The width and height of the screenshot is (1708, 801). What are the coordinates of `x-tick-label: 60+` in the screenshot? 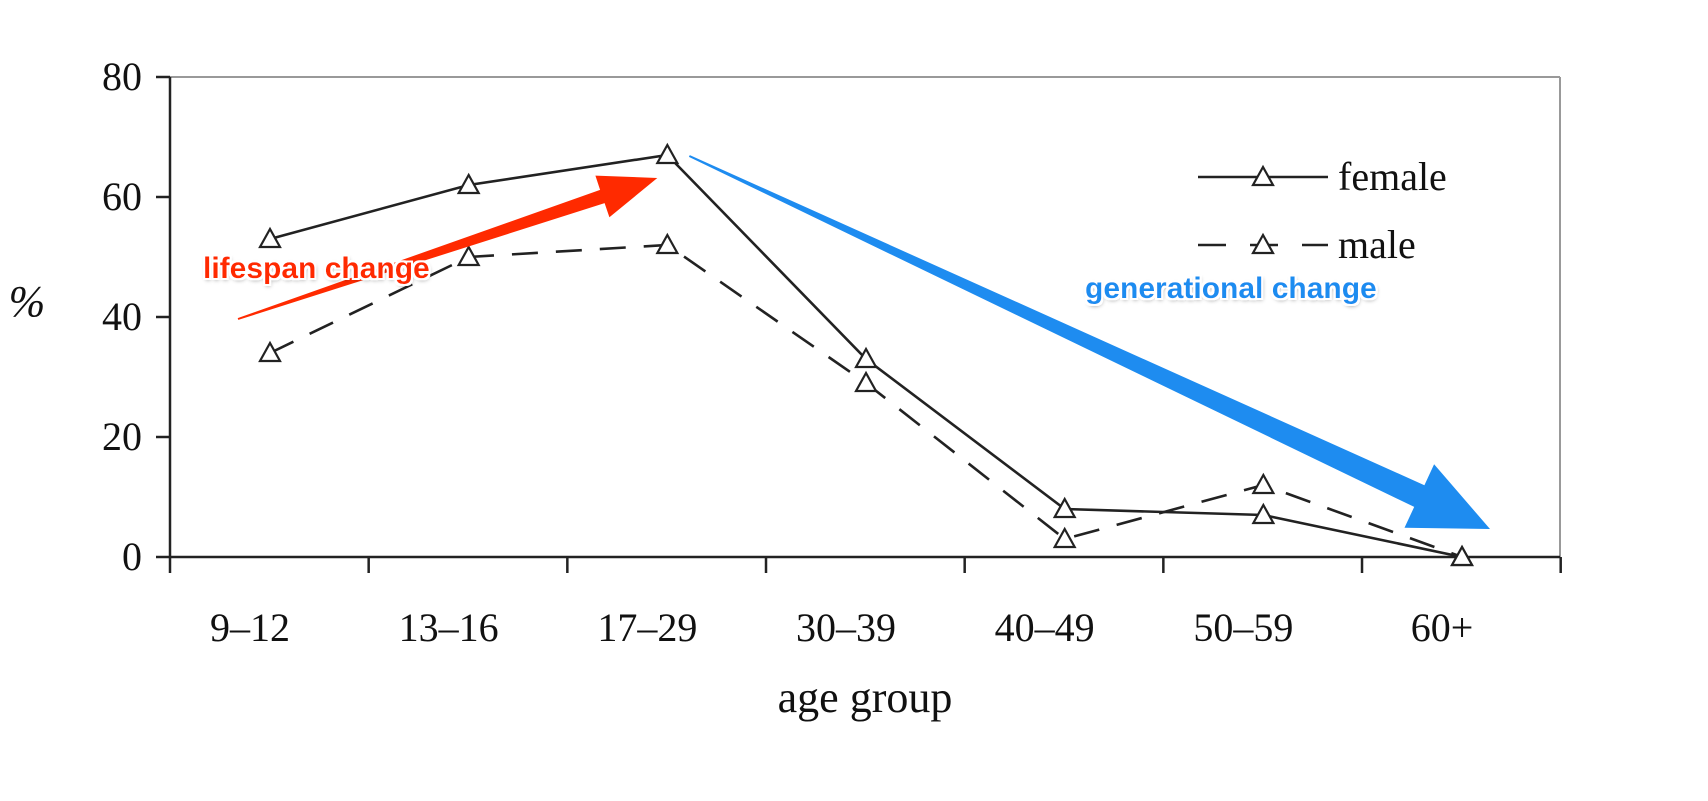 It's located at (1442, 627).